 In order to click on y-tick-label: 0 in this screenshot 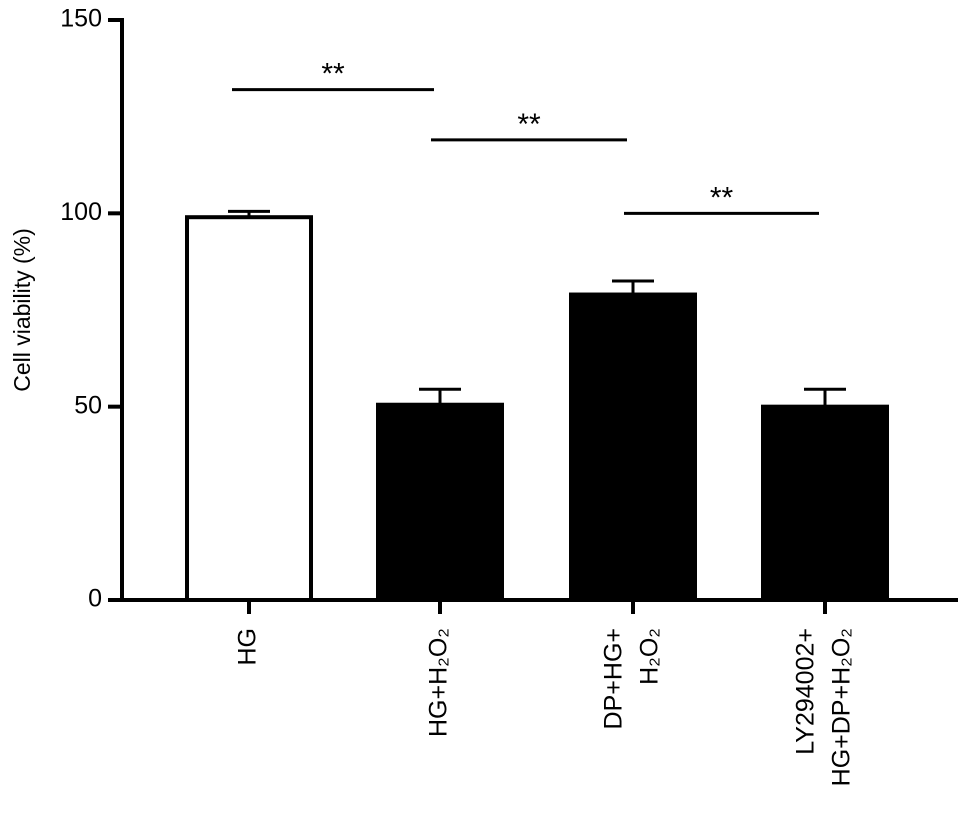, I will do `click(95, 599)`.